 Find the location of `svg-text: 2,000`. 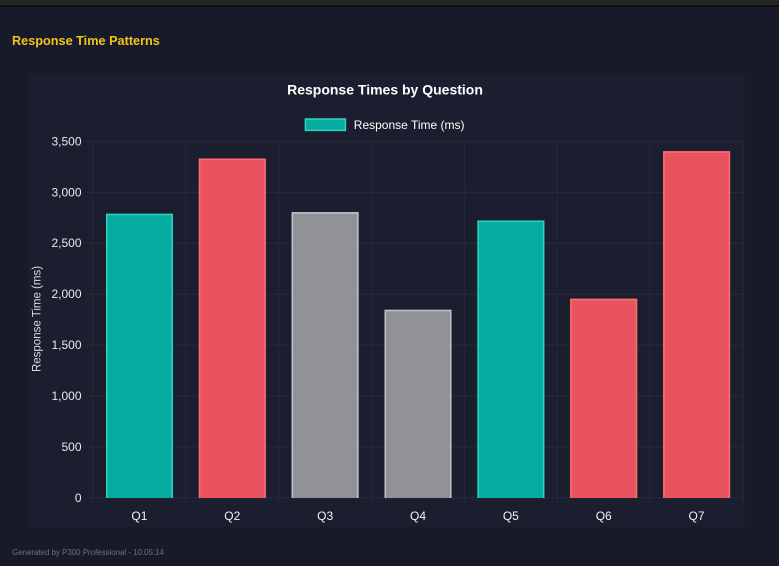

svg-text: 2,000 is located at coordinates (66, 294).